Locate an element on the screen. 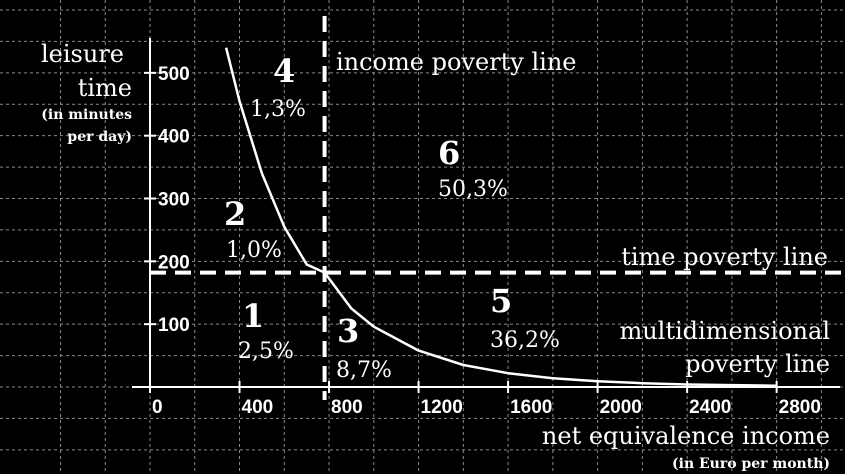 The image size is (845, 474). y-tick-label: 200 is located at coordinates (174, 262).